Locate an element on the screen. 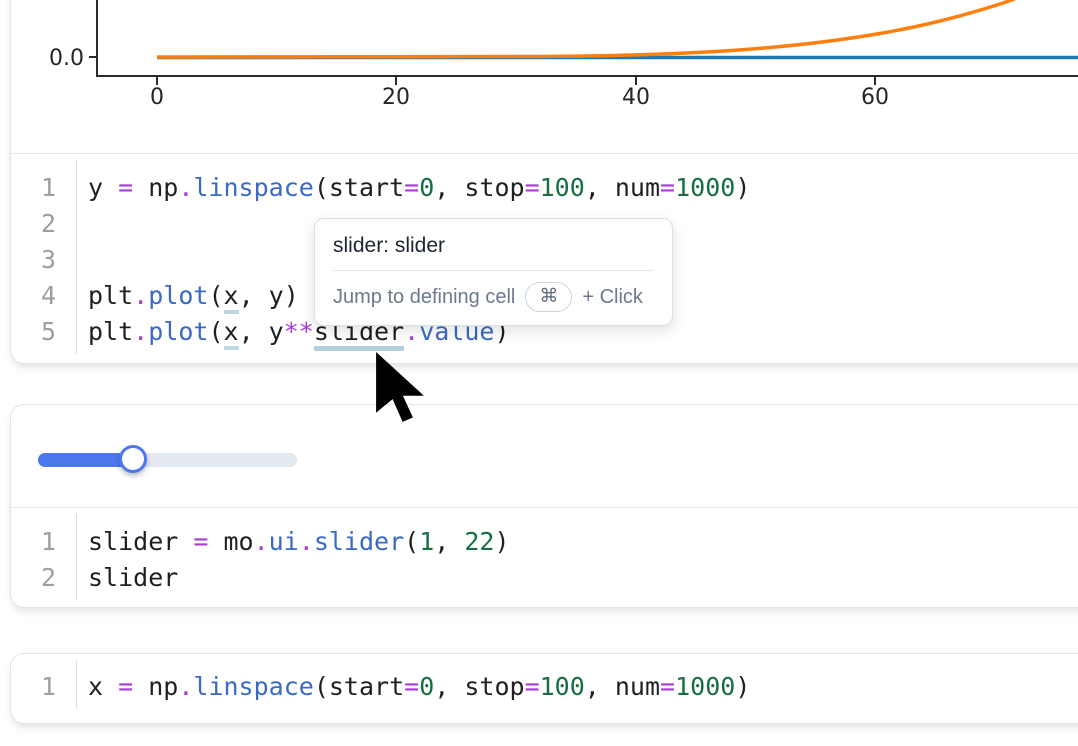 The width and height of the screenshot is (1078, 746). code-token: , y is located at coordinates (261, 331).